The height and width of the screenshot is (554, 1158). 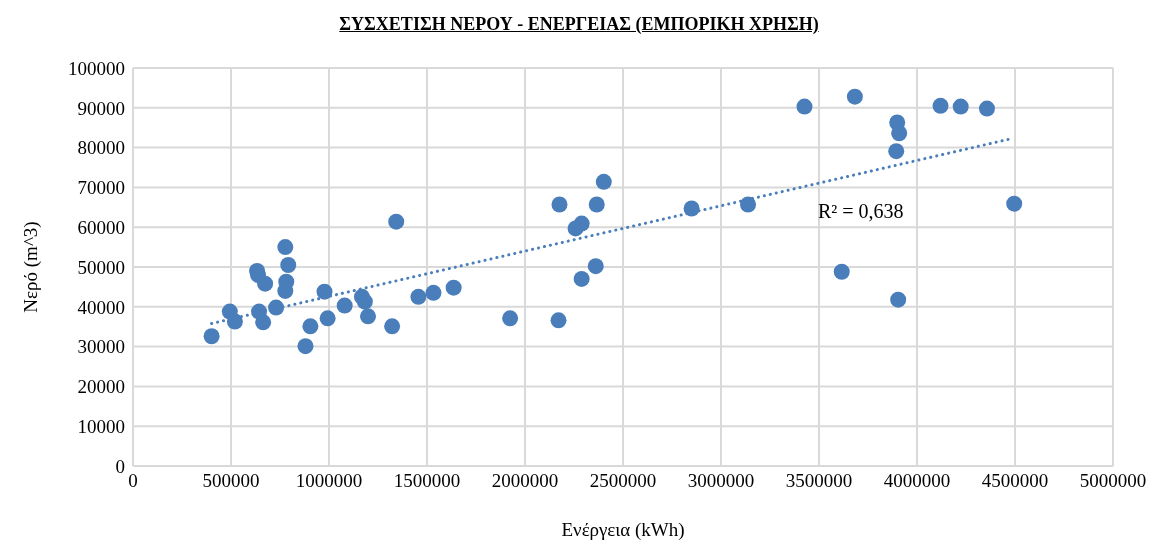 I want to click on x-axis-title: Ενέργεια (kWh), so click(x=623, y=530).